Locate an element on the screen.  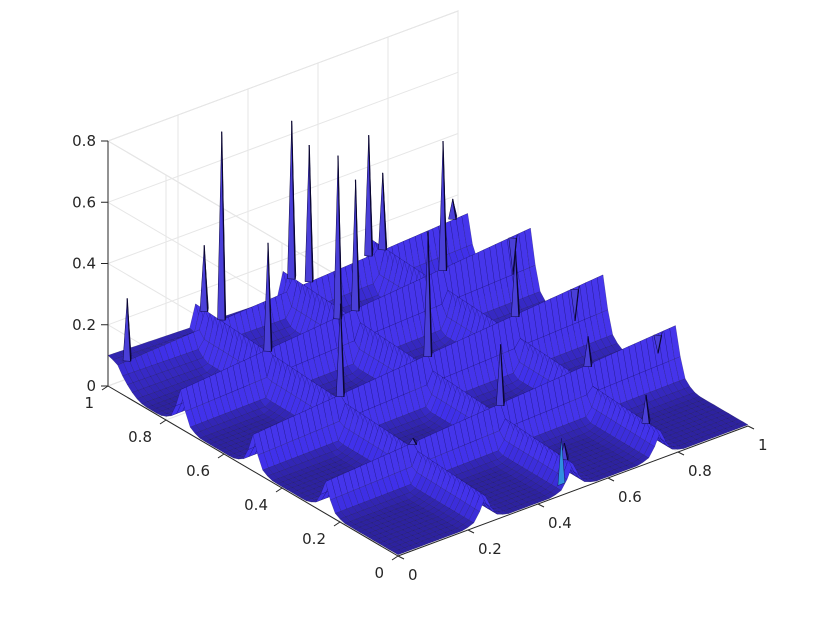
y-tick-label: 0 is located at coordinates (379, 573).